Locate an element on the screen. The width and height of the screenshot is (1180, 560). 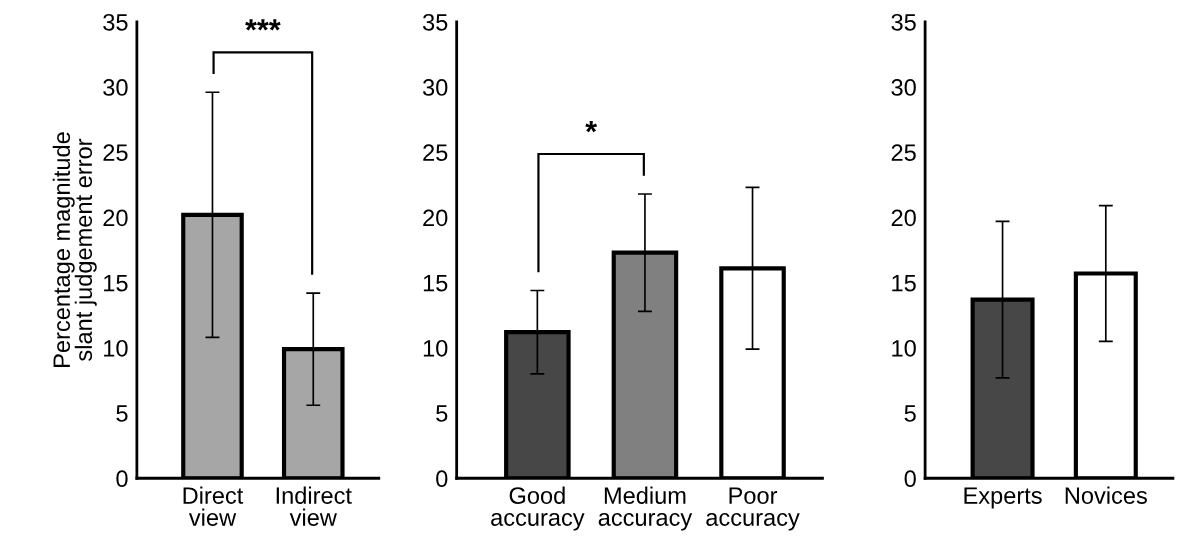
x-tick-label: Poor accuracy is located at coordinates (753, 509).